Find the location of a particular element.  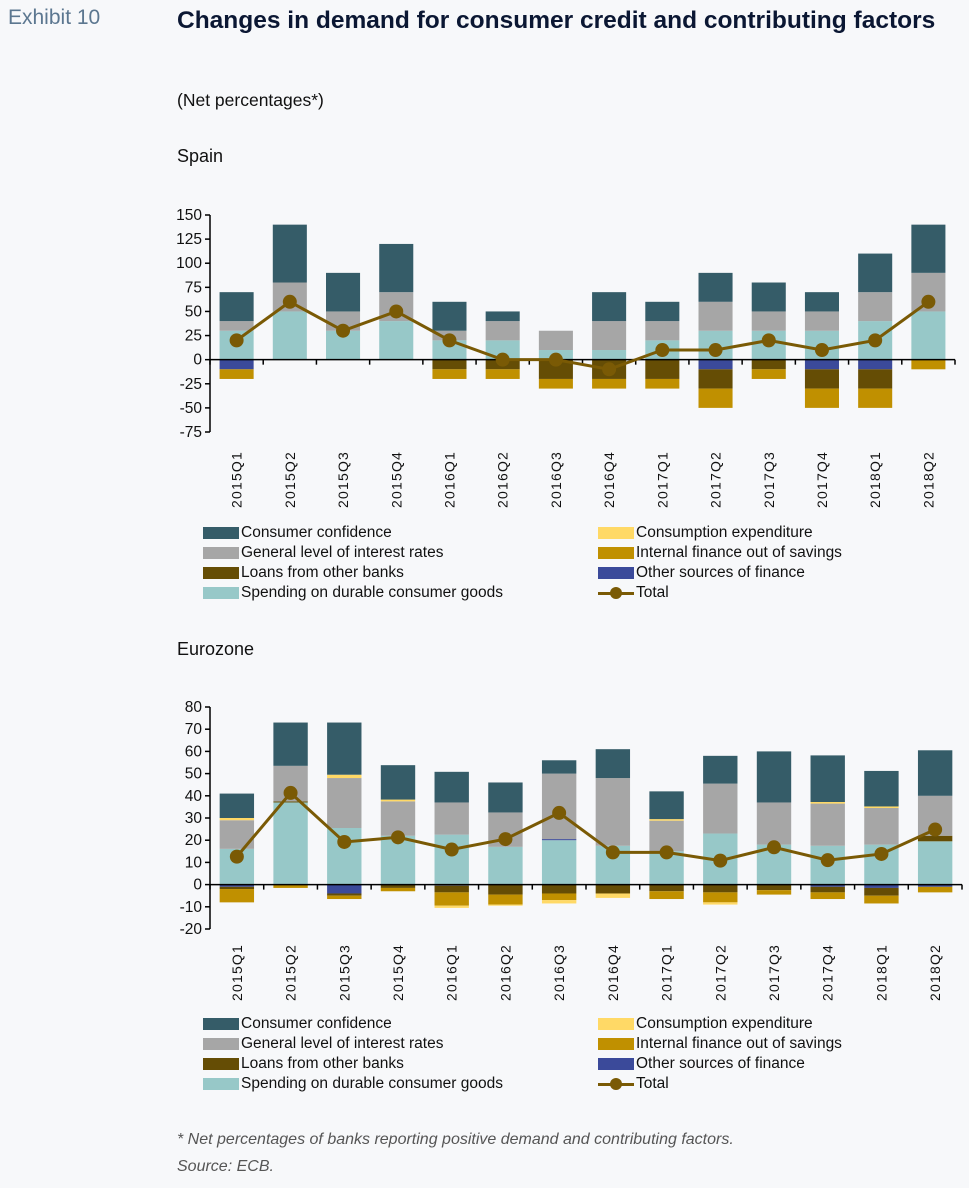

bar-segment-confidence-2017Q4 is located at coordinates (821, 302).